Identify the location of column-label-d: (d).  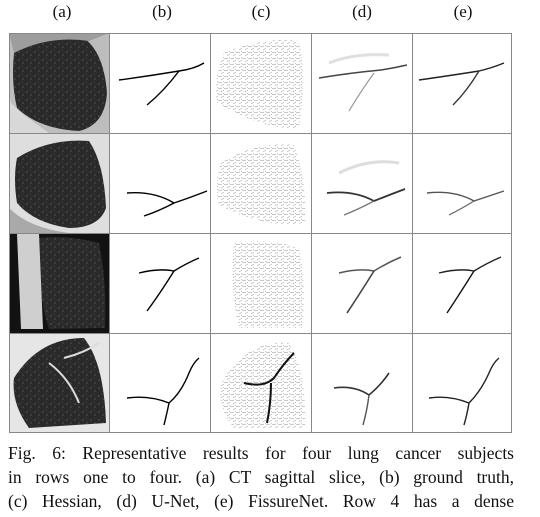
(362, 11).